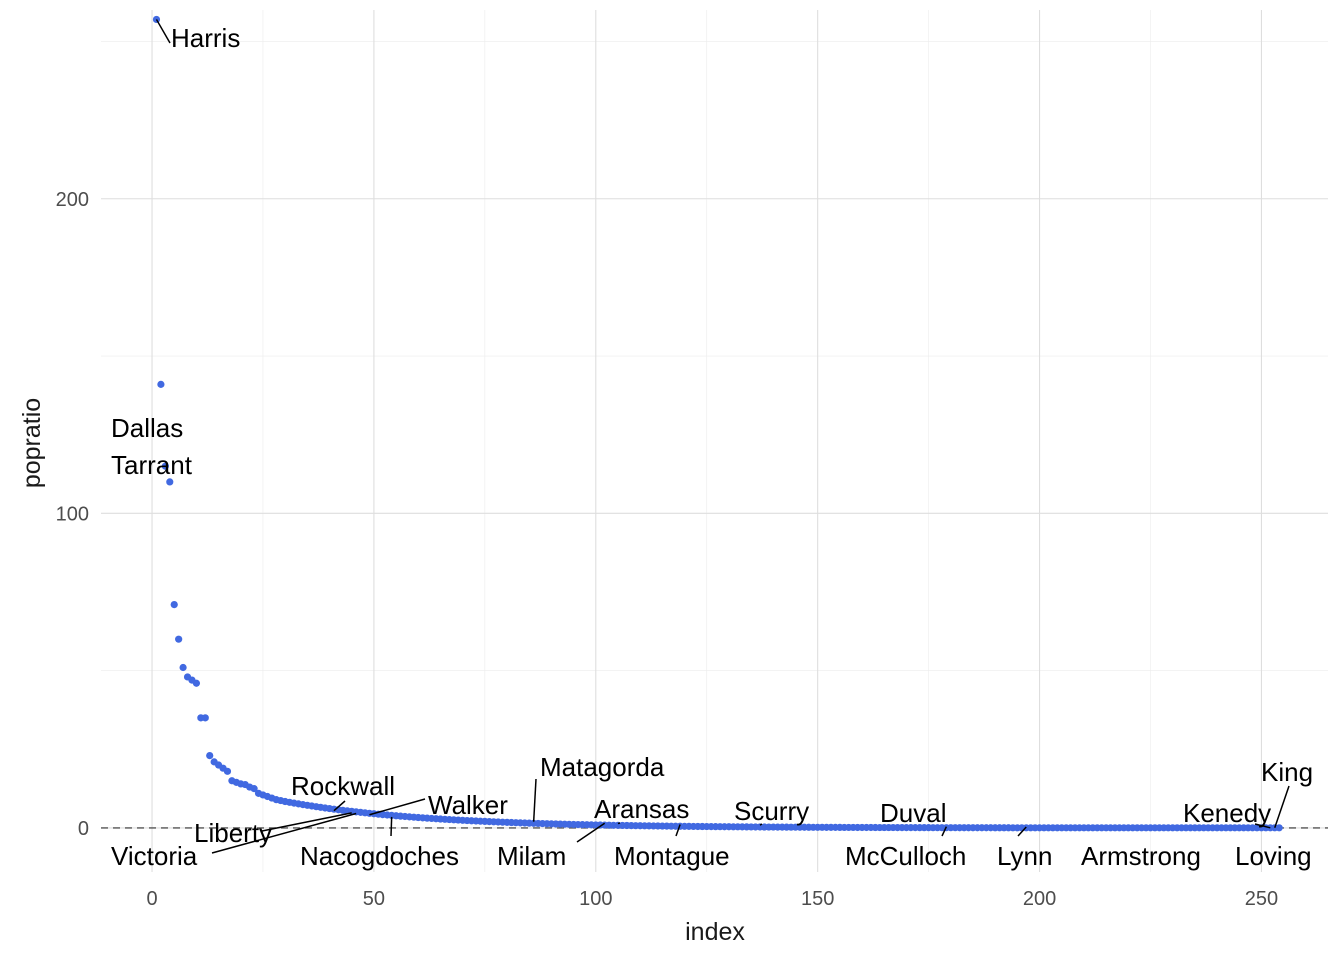  Describe the element at coordinates (534, 800) in the screenshot. I see `leader-line-matagorda` at that location.